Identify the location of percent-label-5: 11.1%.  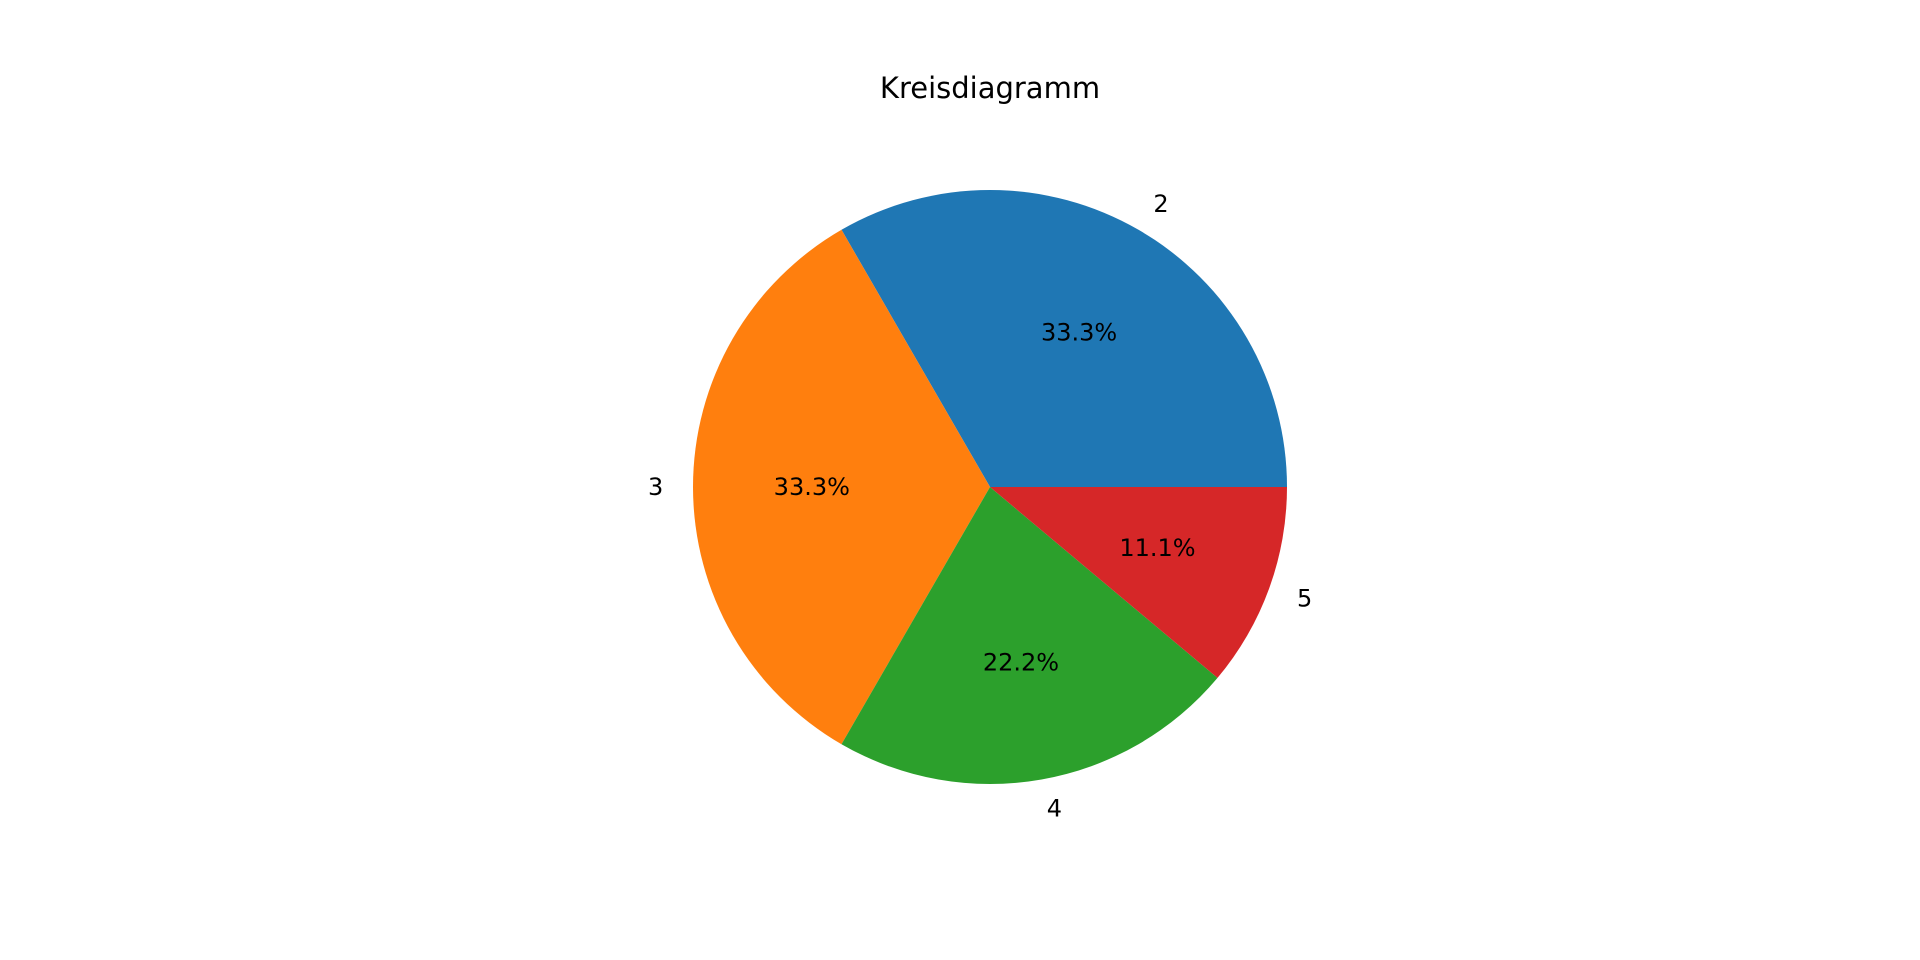
(1157, 548).